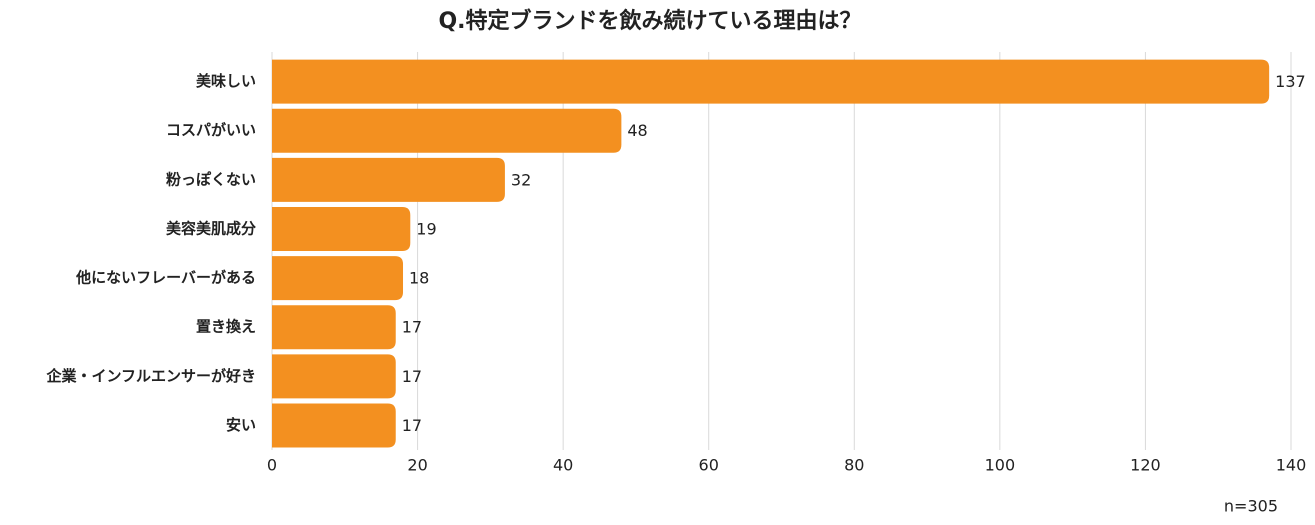 This screenshot has width=1315, height=525. I want to click on value-label: 32, so click(521, 179).